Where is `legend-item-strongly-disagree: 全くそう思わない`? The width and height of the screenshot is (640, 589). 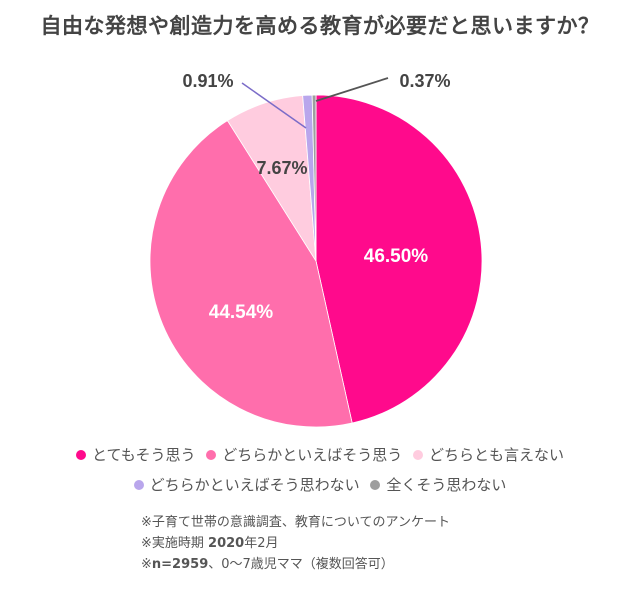 legend-item-strongly-disagree: 全くそう思わない is located at coordinates (438, 484).